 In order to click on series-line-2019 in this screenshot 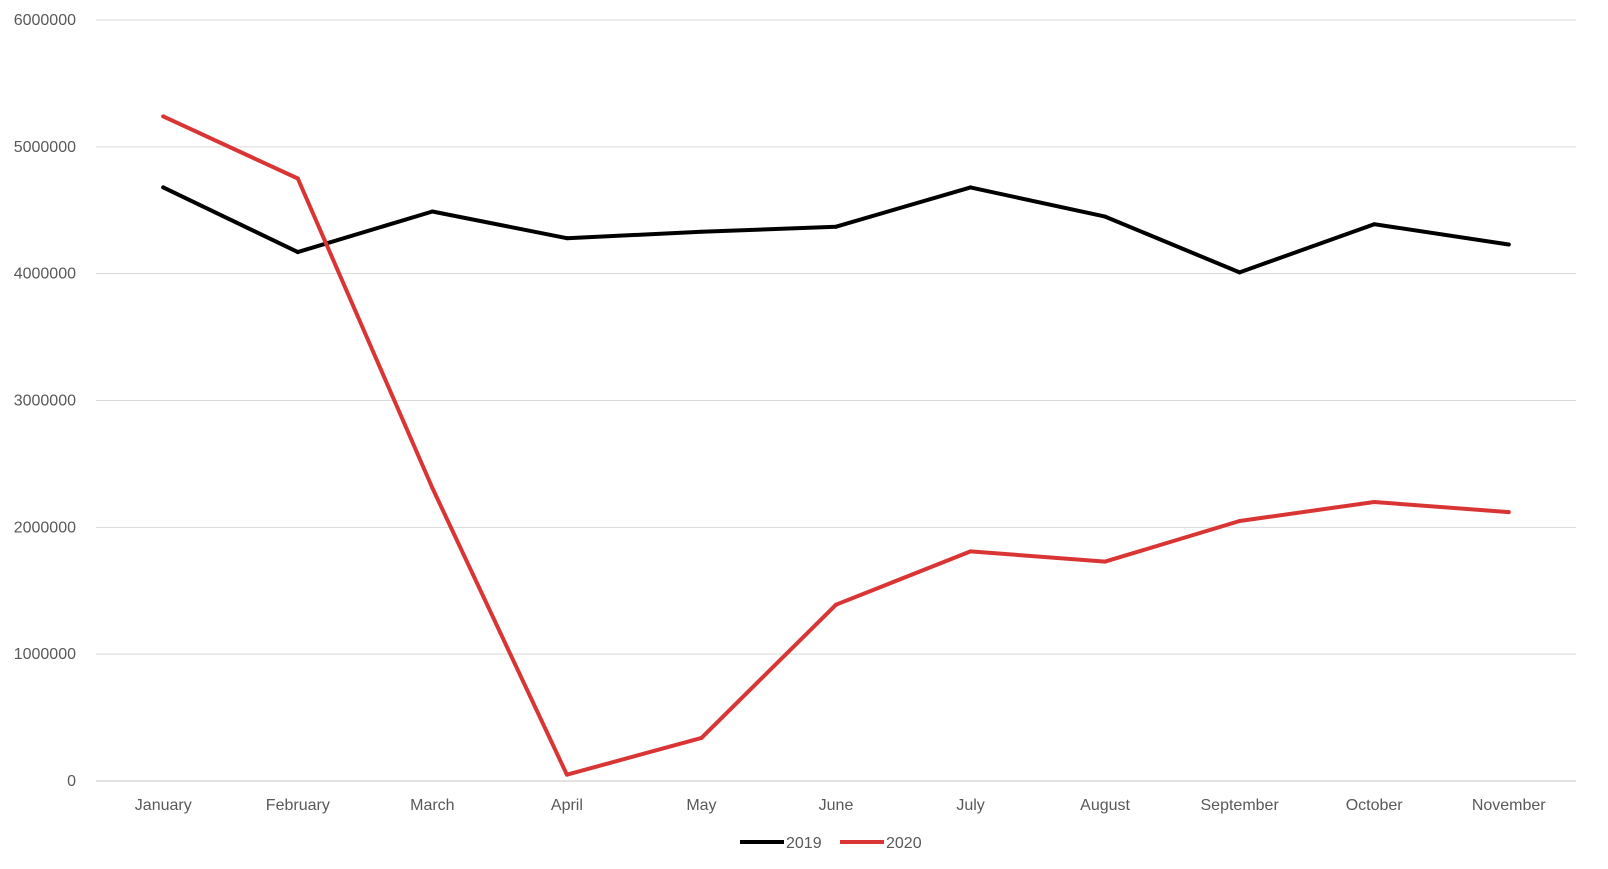, I will do `click(836, 230)`.